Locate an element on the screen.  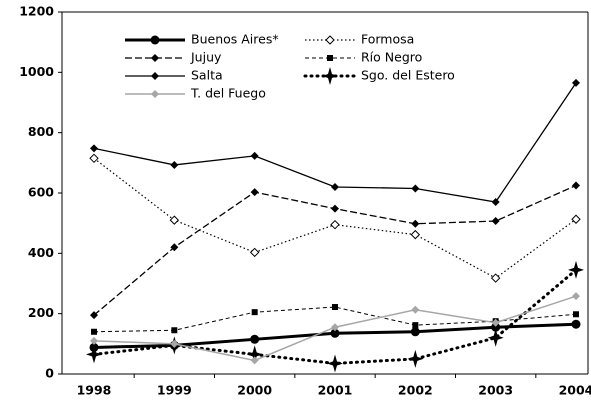
legend-label: Jujuy is located at coordinates (206, 57).